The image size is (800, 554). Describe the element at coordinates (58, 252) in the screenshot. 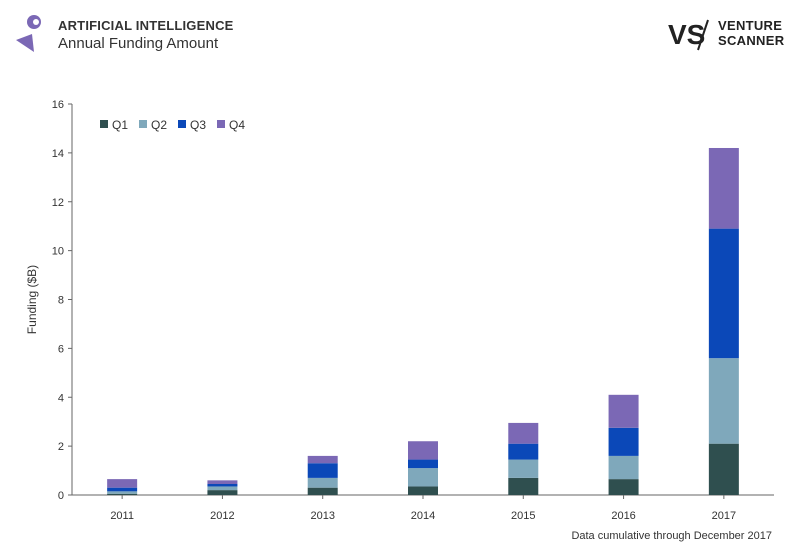

I see `y-tick-label: 10` at that location.